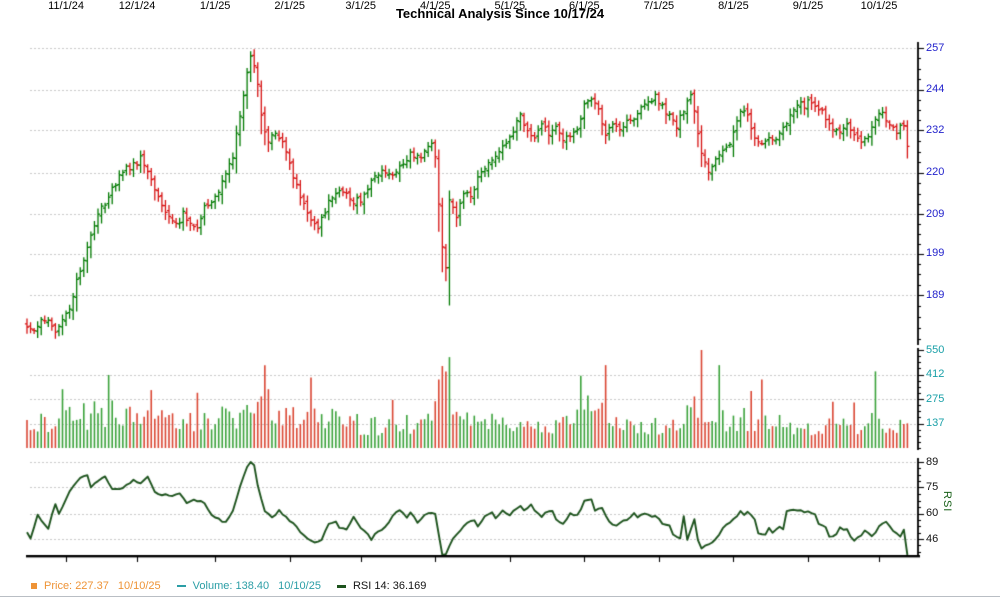  I want to click on price-legend-date: 10/10/25, so click(139, 586).